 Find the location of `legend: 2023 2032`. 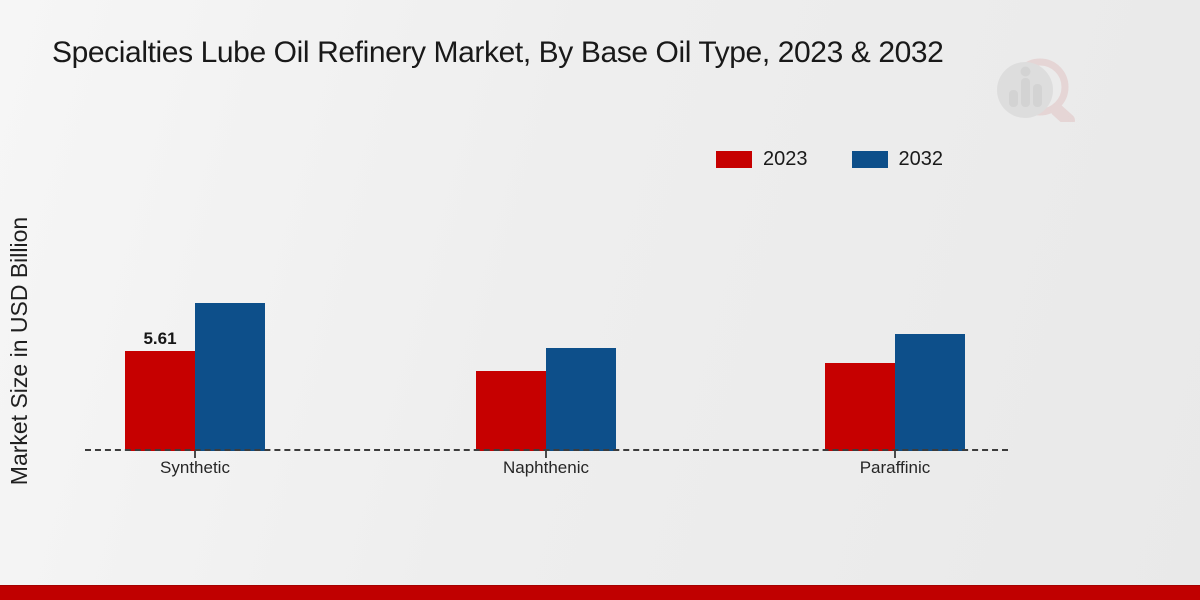

legend: 2023 2032 is located at coordinates (829, 159).